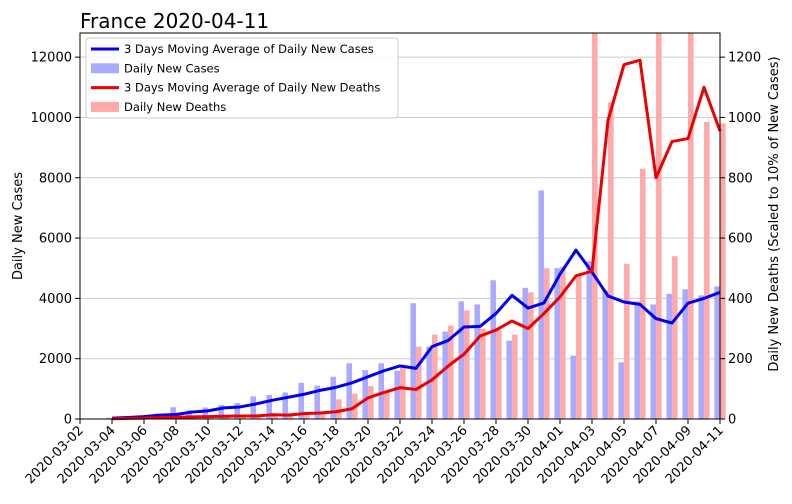  I want to click on y2-tick-label: 600, so click(740, 239).